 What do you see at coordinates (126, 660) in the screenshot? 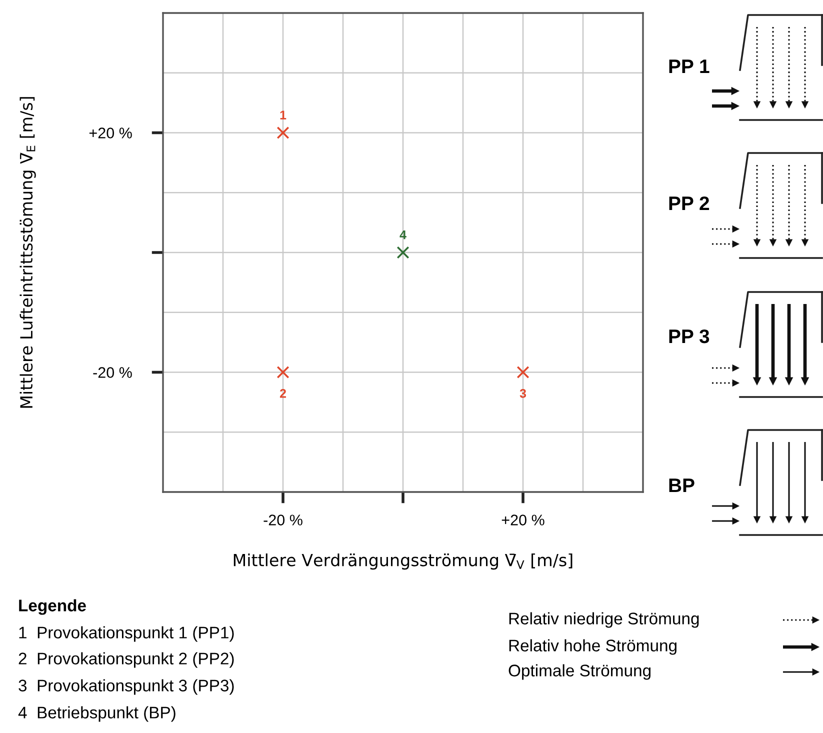
I see `text: 2 Provokationspunkt 2 (PP2)` at bounding box center [126, 660].